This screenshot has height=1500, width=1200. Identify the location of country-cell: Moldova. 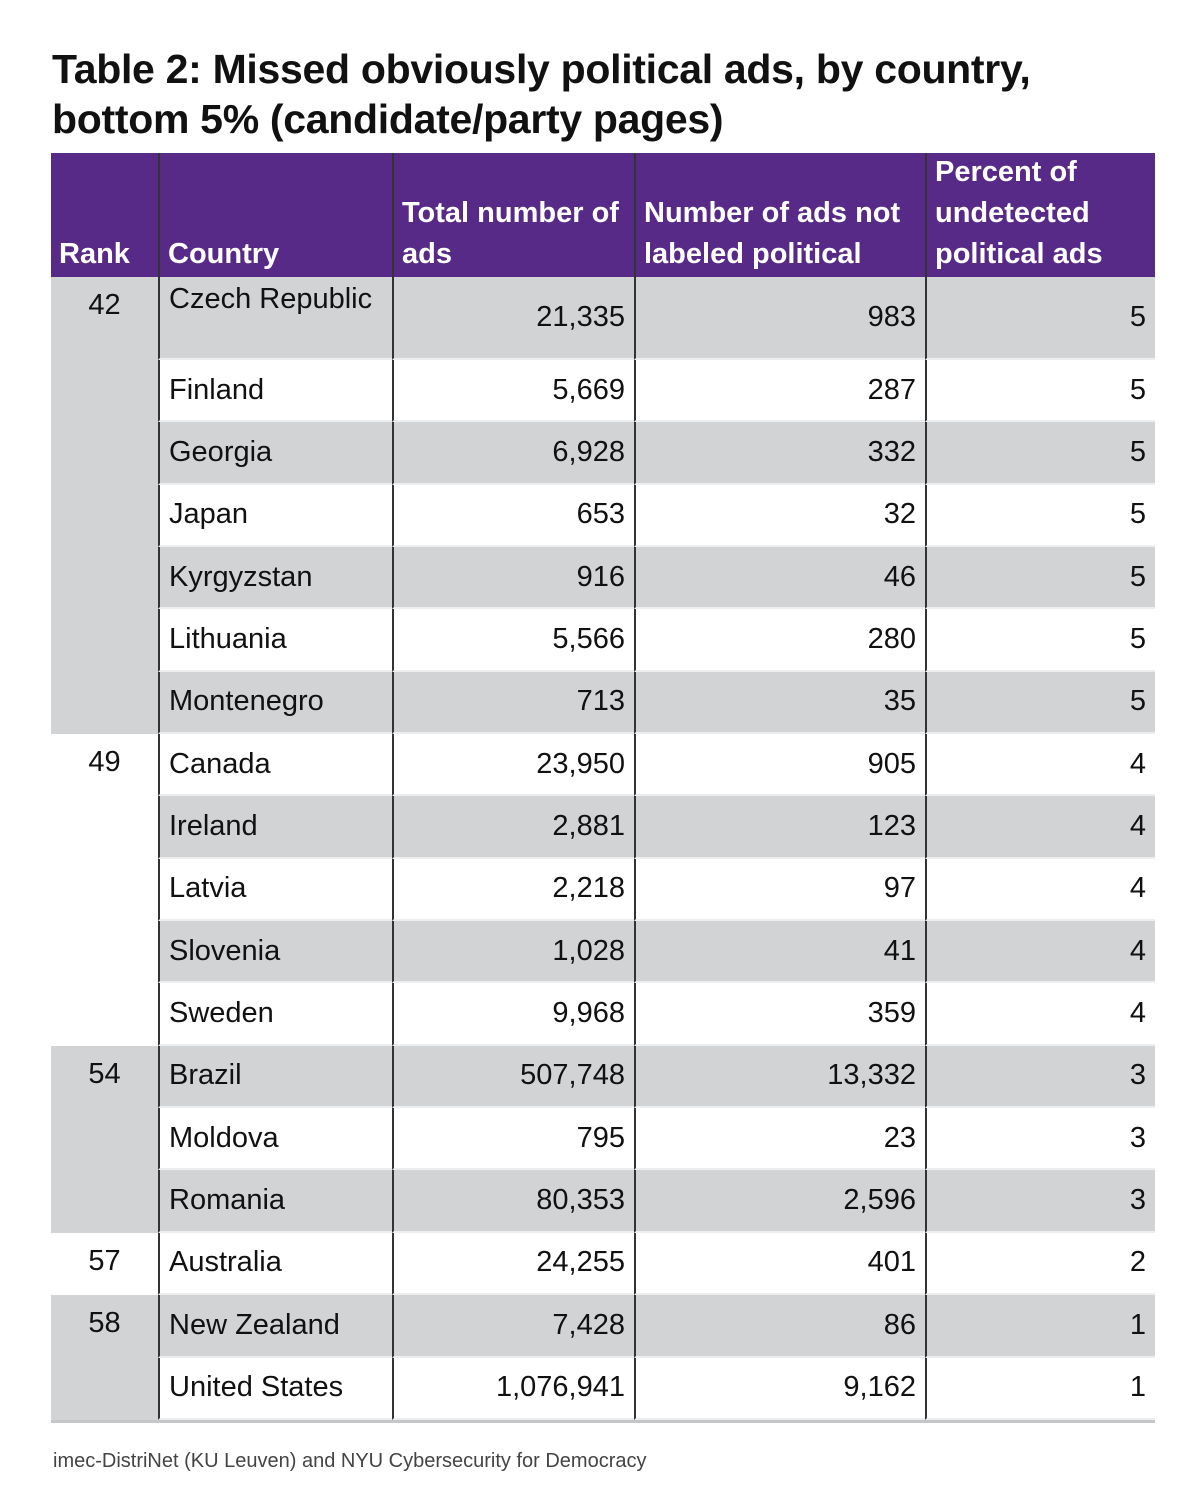
(275, 1139).